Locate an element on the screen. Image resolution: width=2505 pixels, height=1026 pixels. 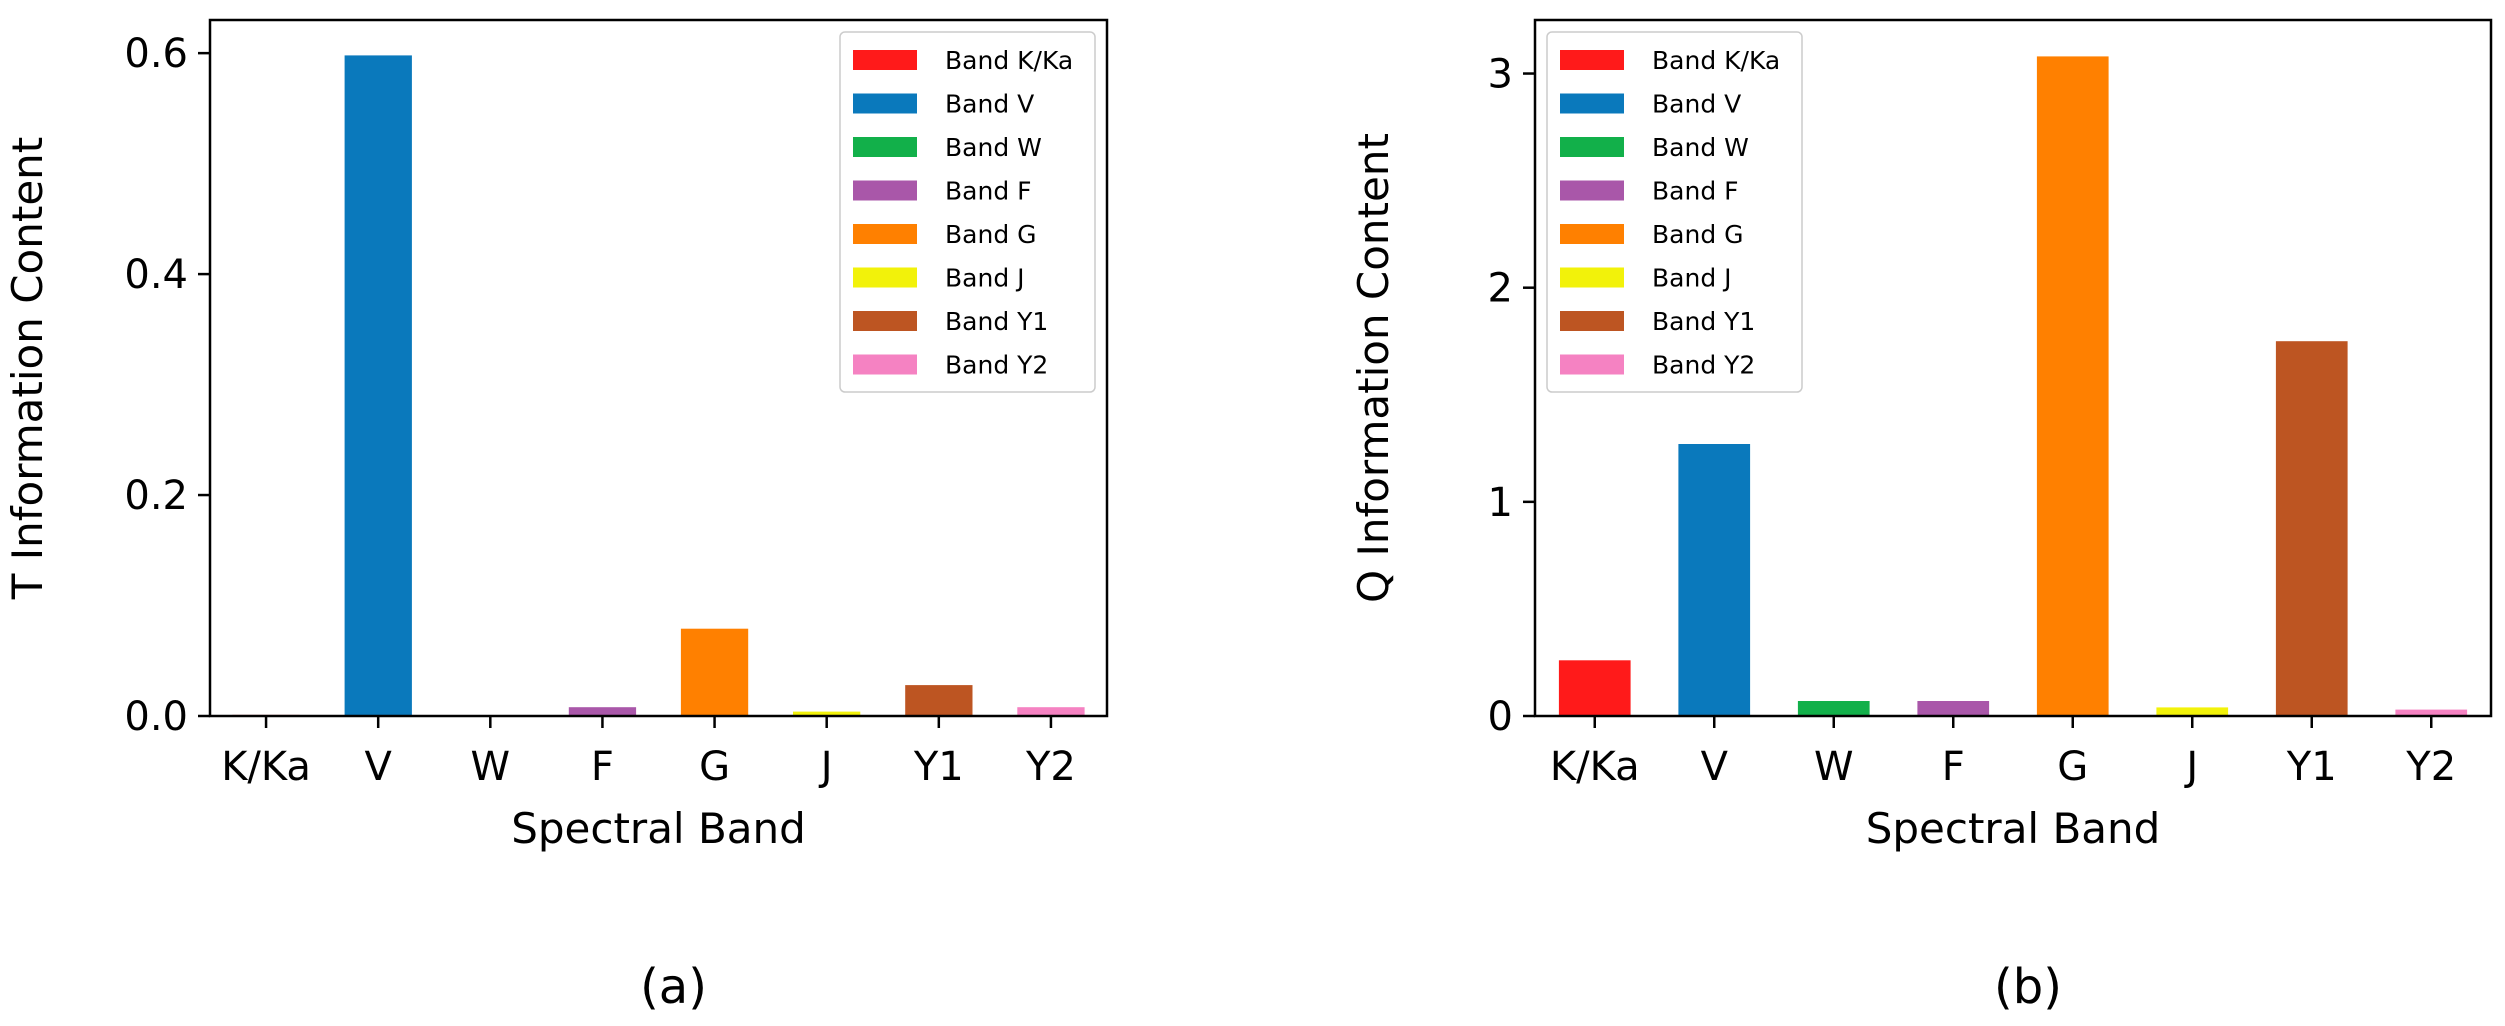
y-axis-label: T Information Content is located at coordinates (27, 369).